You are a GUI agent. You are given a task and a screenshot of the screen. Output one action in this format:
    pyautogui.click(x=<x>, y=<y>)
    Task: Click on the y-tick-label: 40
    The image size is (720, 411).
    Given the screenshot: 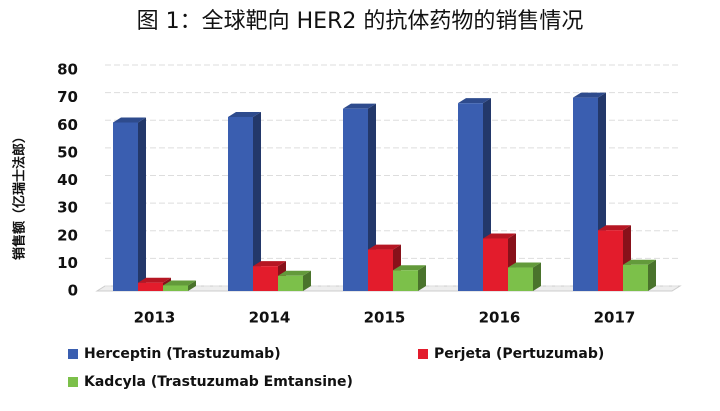 What is the action you would take?
    pyautogui.click(x=67, y=180)
    